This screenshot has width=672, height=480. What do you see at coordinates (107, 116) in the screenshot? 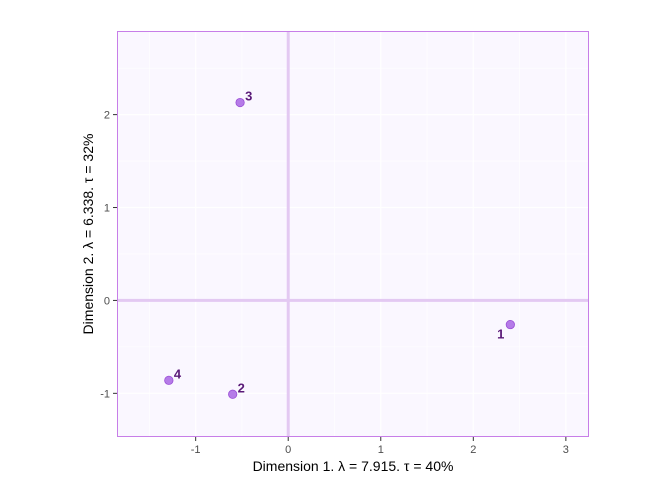
I see `y-tick-label: 2` at bounding box center [107, 116].